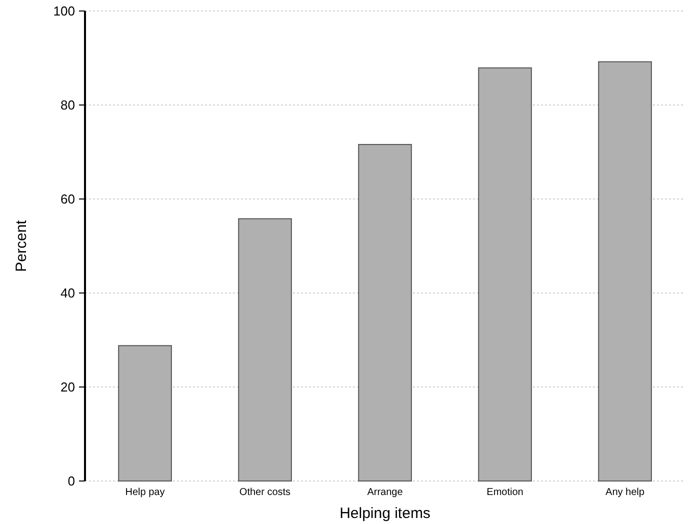 Image resolution: width=692 pixels, height=524 pixels. I want to click on x-tick-label: Arrange, so click(385, 492).